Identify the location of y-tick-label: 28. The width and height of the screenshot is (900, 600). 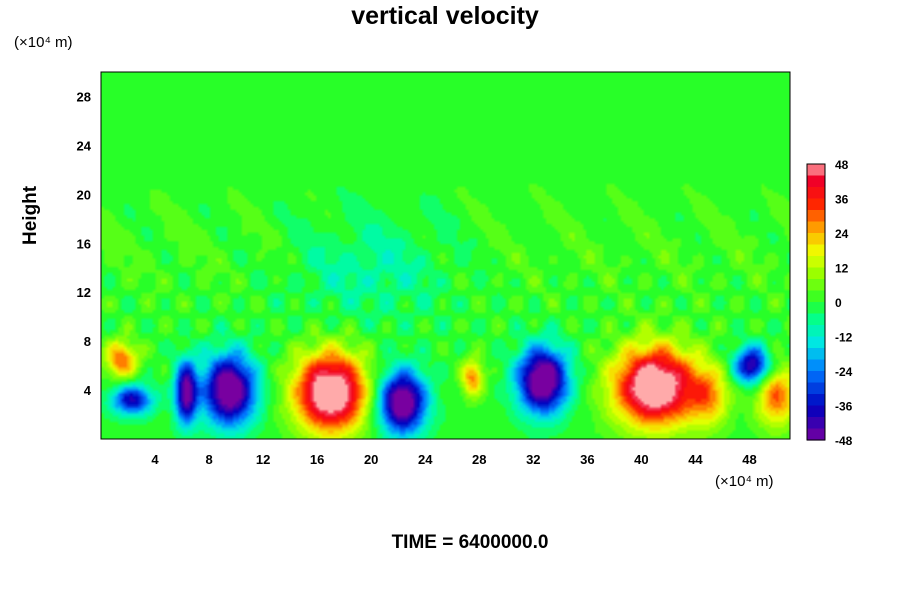
(84, 96).